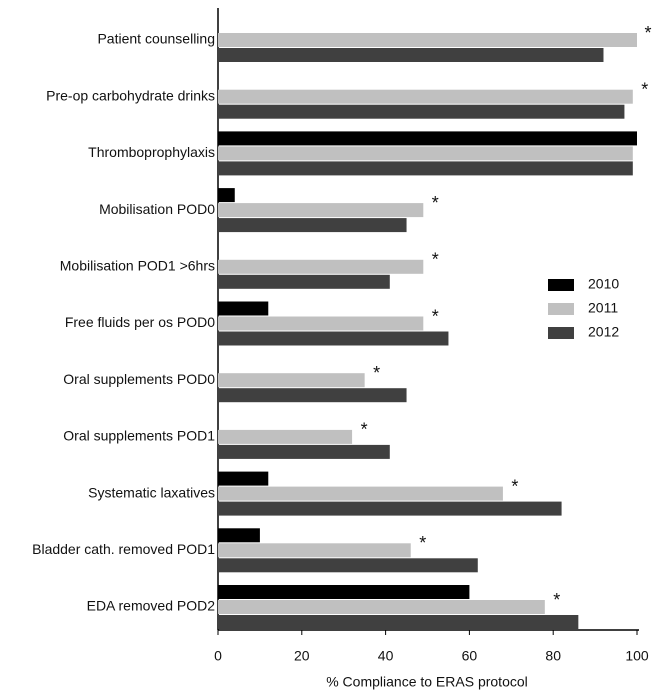  Describe the element at coordinates (427, 682) in the screenshot. I see `x-axis-label: % Compliance to ERAS protocol` at that location.